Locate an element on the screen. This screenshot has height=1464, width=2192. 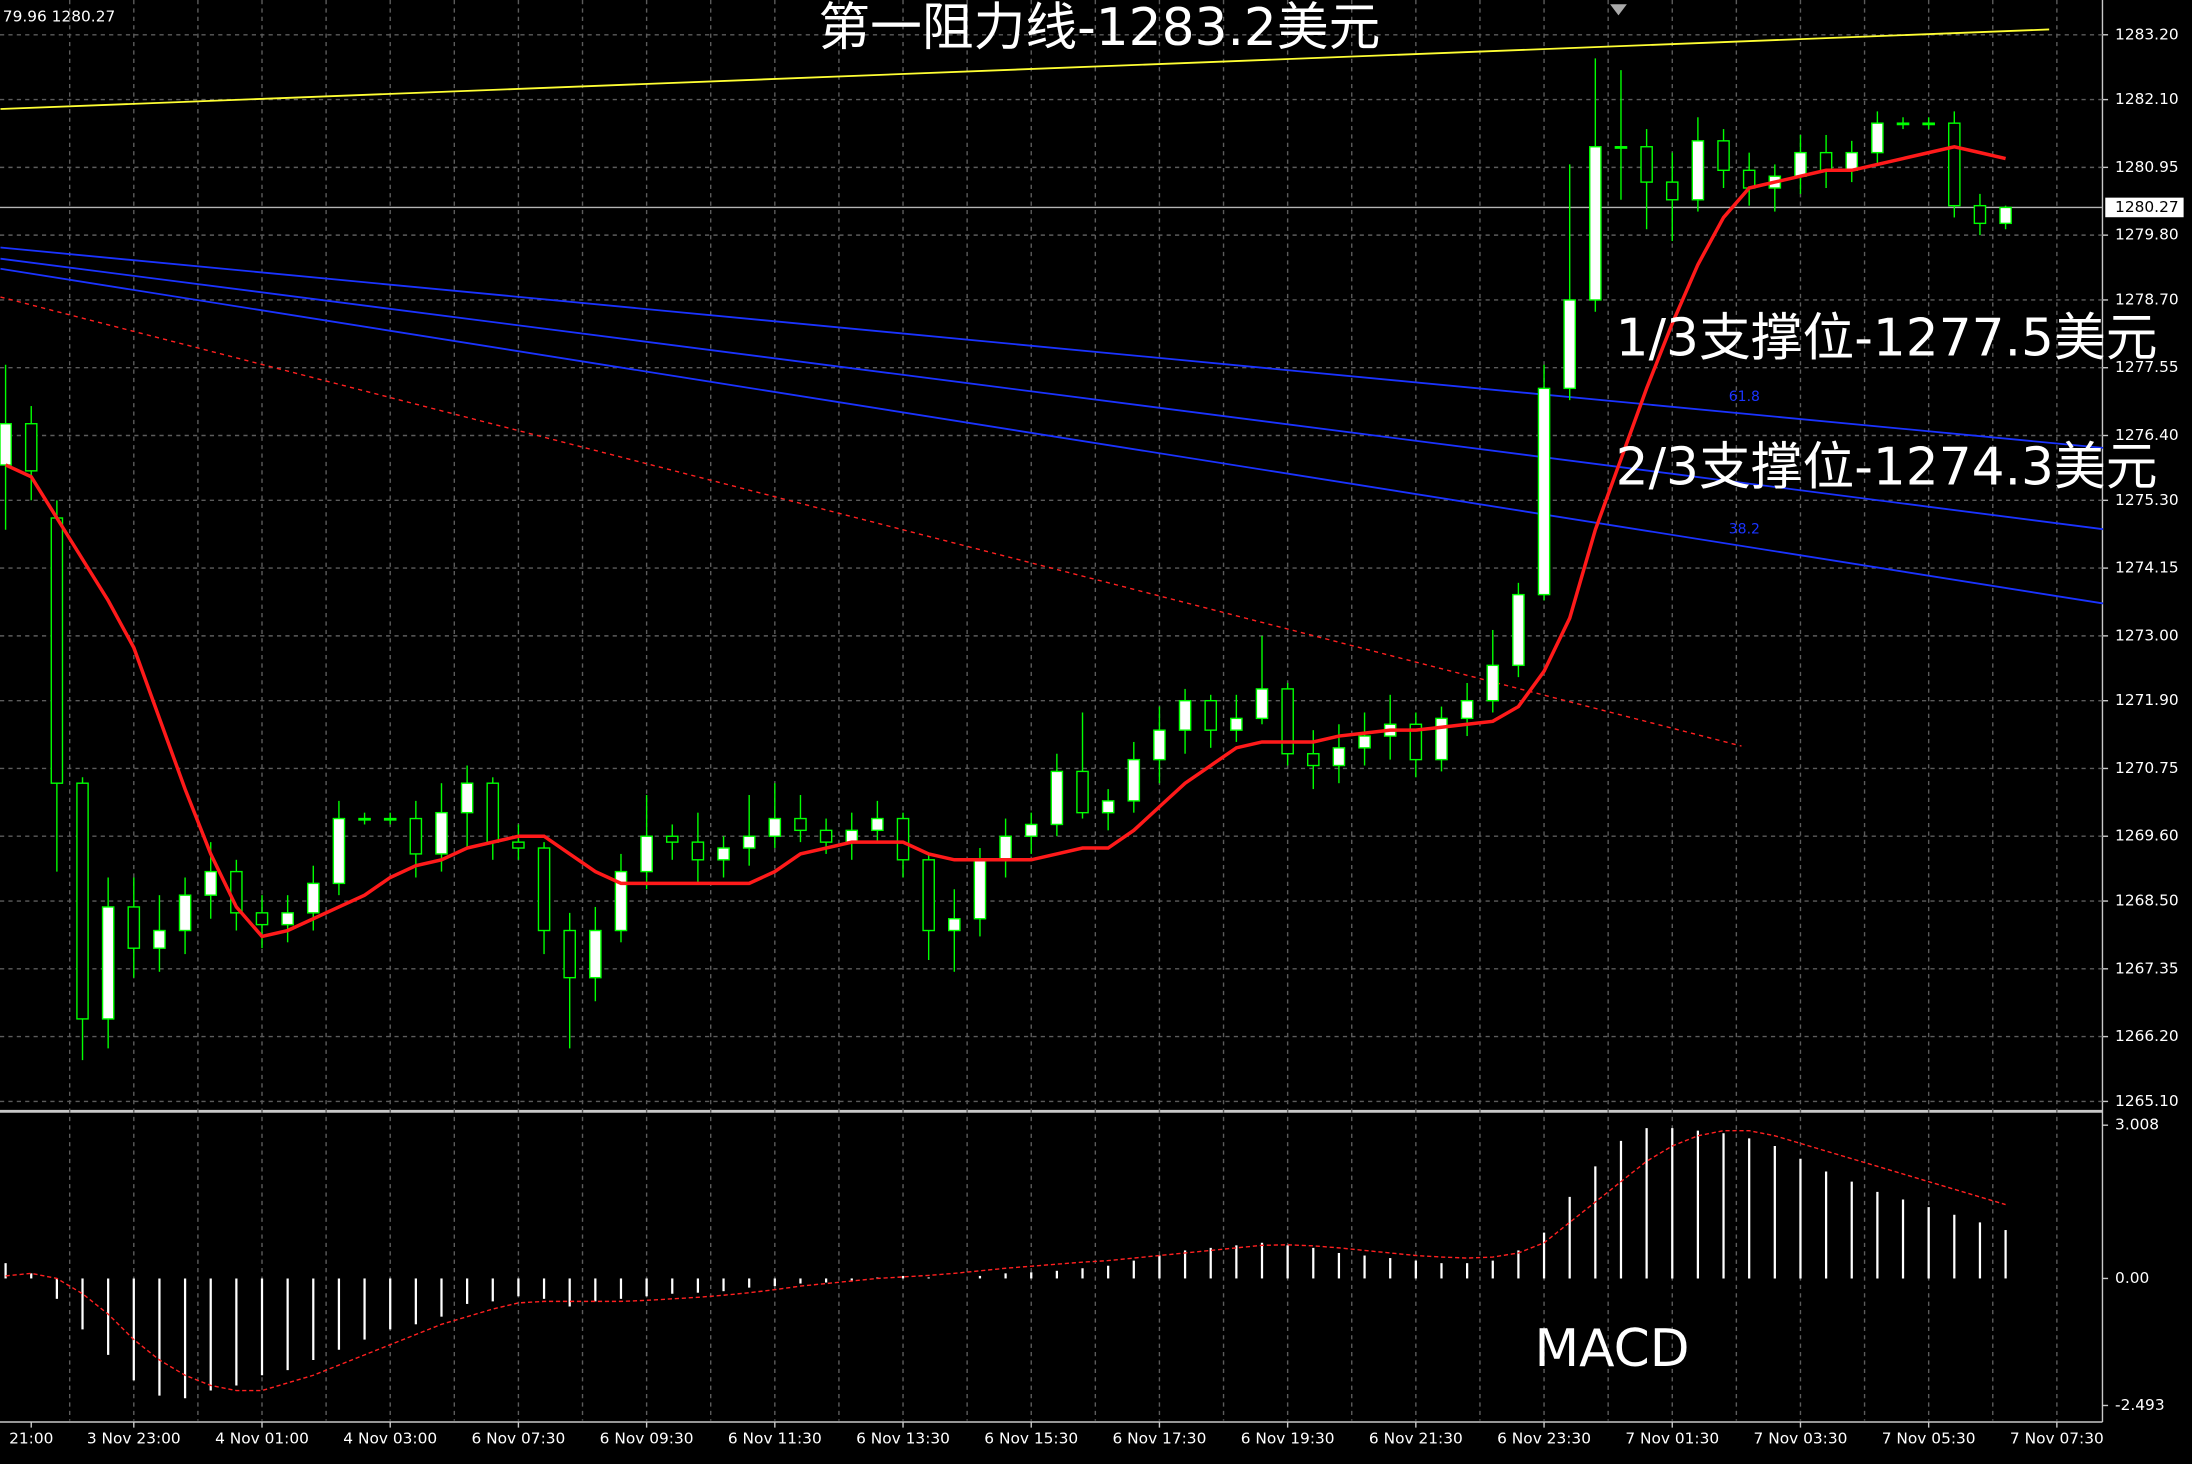
last-price-box is located at coordinates (2144, 207).